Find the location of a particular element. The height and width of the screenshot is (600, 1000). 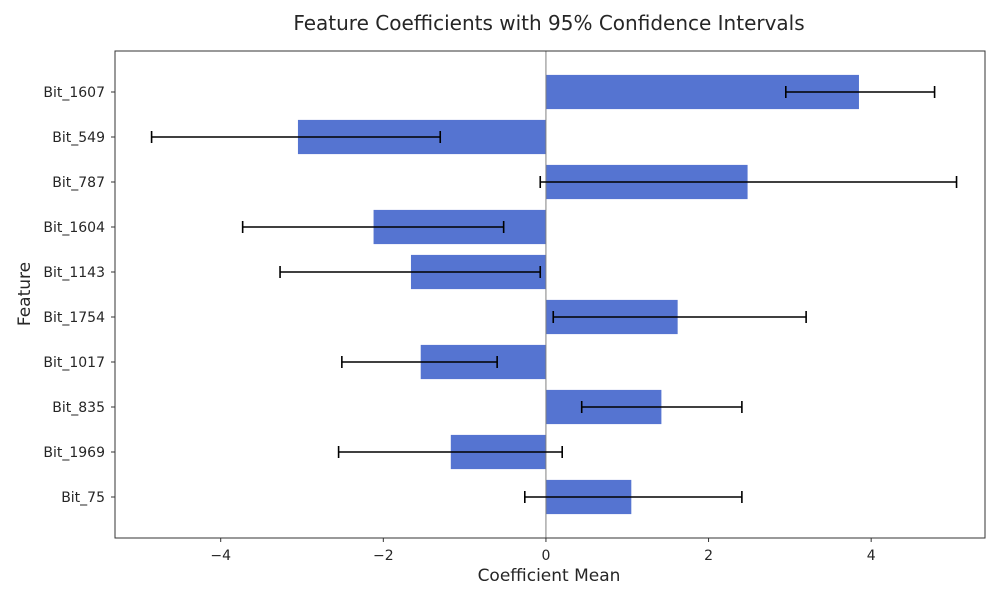

y-tick-label: Bit_835 is located at coordinates (78, 408).